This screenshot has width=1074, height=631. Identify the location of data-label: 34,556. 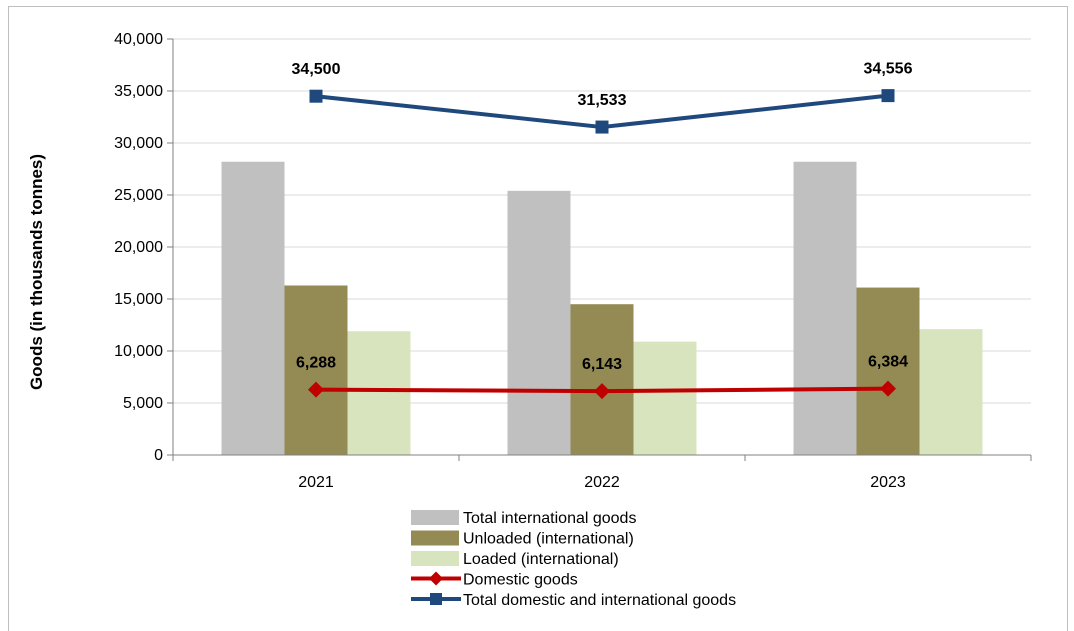
(888, 69).